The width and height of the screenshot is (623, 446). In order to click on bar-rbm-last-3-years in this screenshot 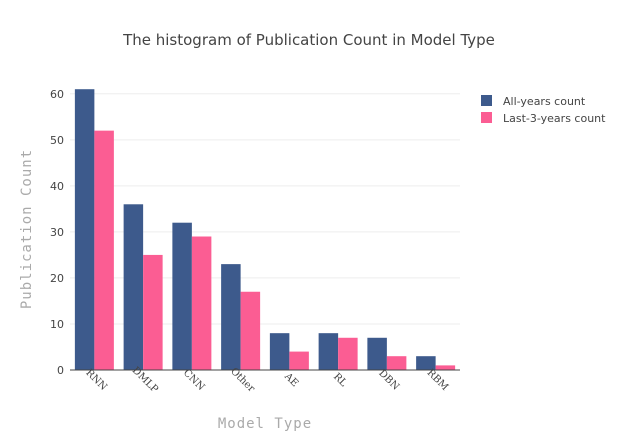, I will do `click(445, 367)`.